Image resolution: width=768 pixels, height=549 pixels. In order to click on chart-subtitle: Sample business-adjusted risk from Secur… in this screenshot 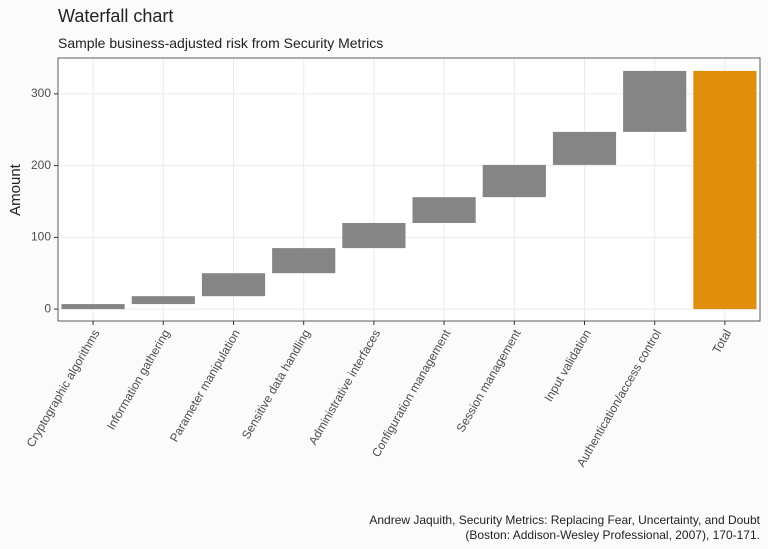, I will do `click(220, 43)`.